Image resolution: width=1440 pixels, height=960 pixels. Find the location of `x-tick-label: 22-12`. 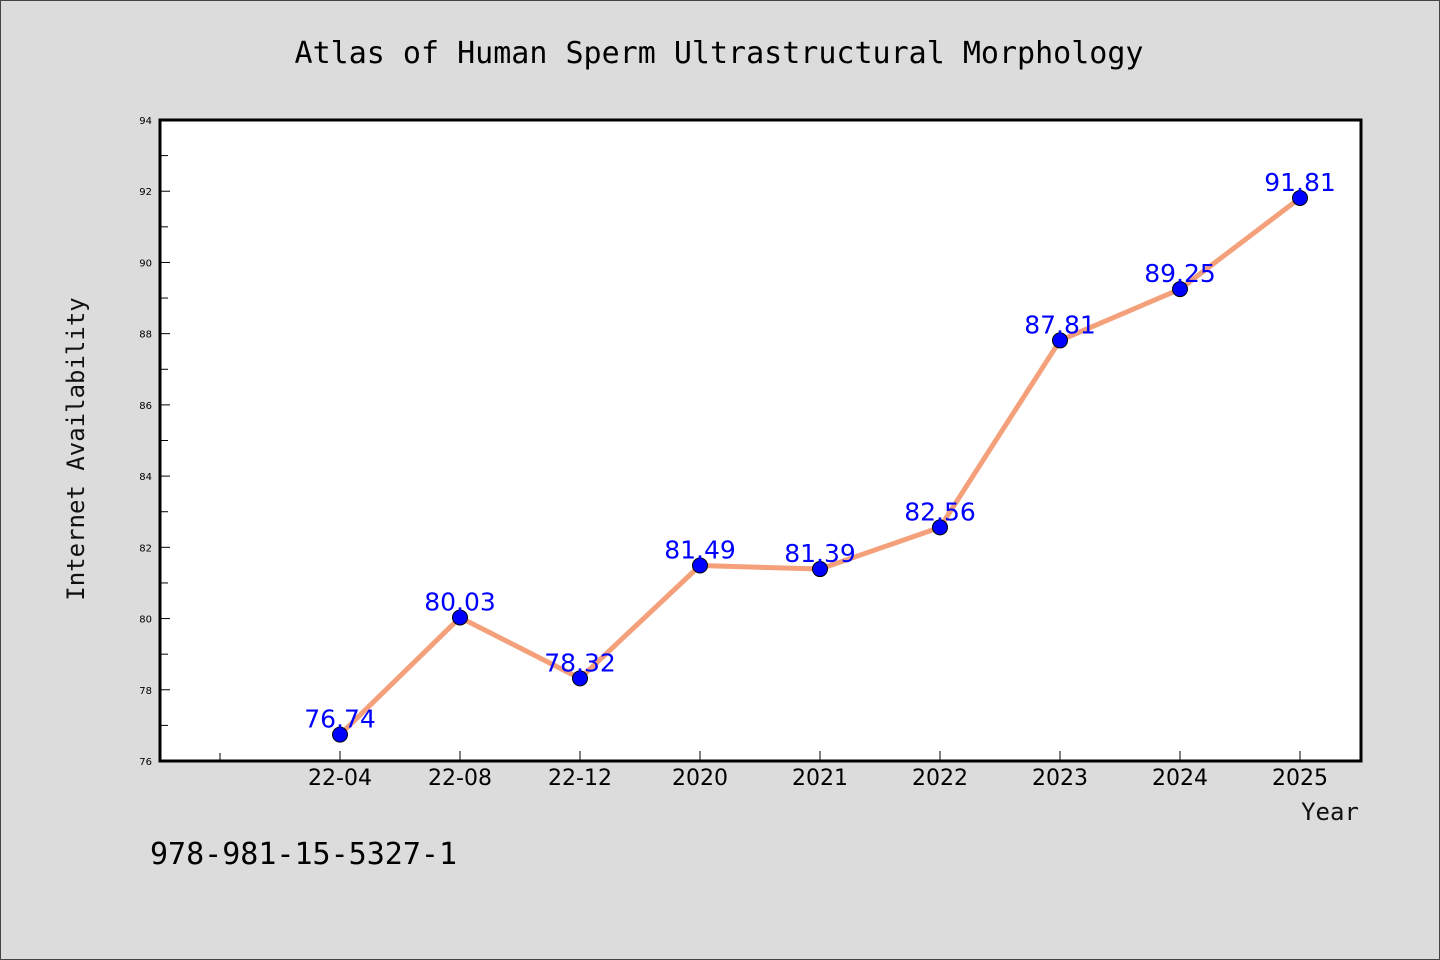

x-tick-label: 22-12 is located at coordinates (580, 778).